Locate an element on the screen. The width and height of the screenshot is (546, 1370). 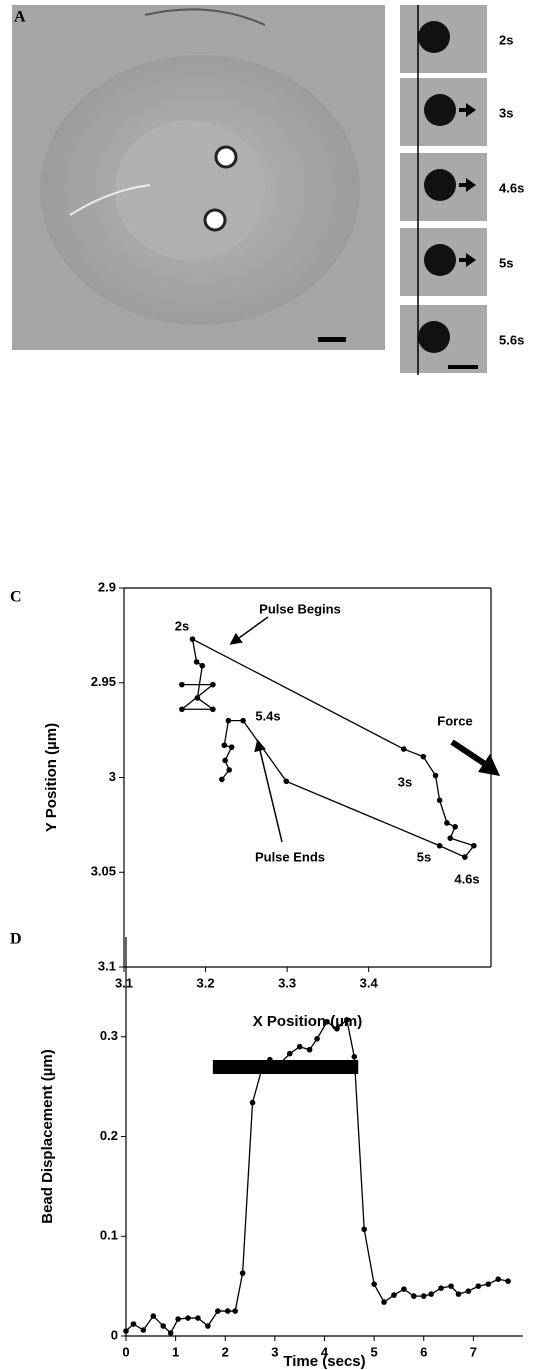
y-axis-label: Bead Displacement (µm) is located at coordinates (47, 1136).